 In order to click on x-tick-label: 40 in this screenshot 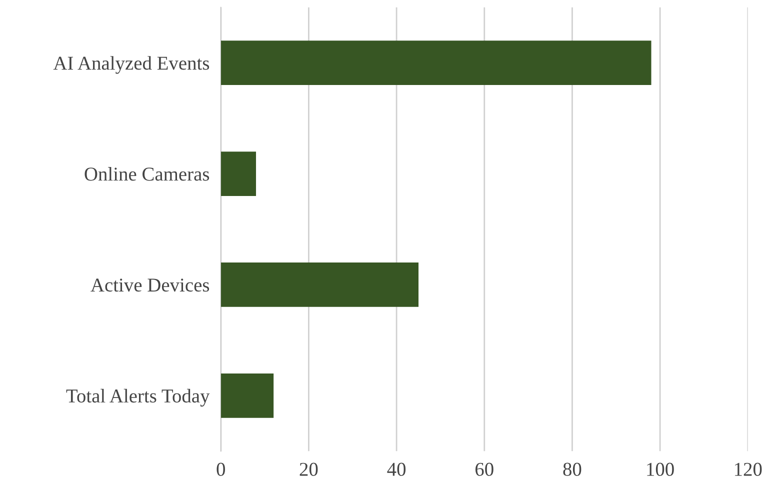, I will do `click(396, 469)`.